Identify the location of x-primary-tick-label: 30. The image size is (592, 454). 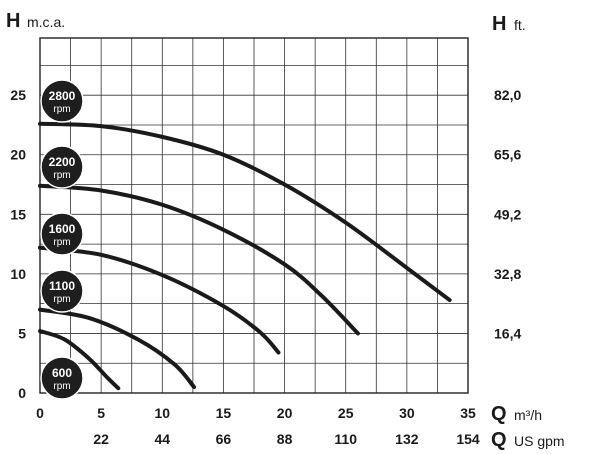
(407, 413).